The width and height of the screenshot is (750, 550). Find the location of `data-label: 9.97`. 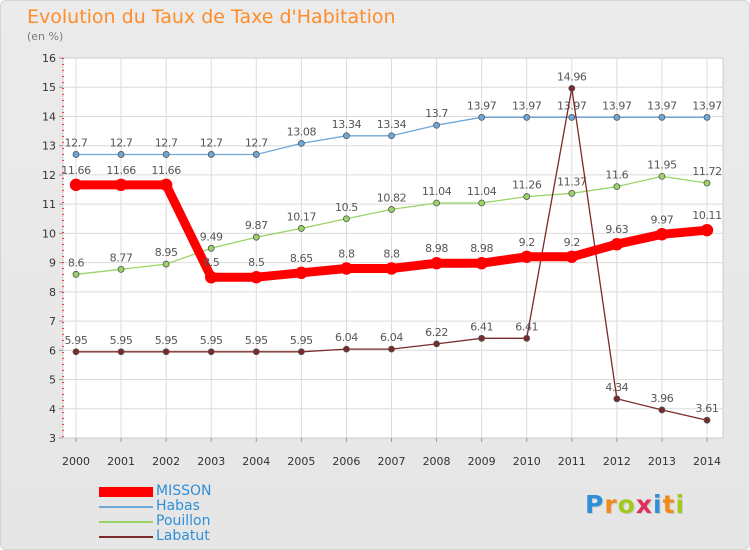

data-label: 9.97 is located at coordinates (661, 219).